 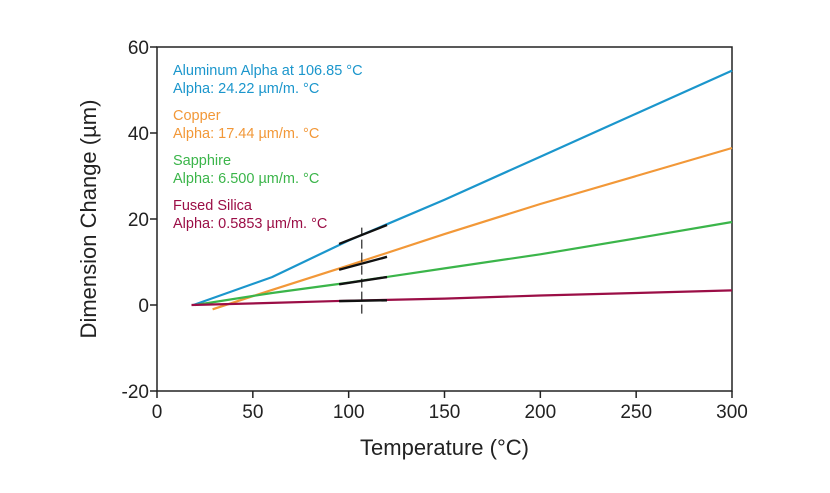 What do you see at coordinates (445, 412) in the screenshot?
I see `x-tick-label: 150` at bounding box center [445, 412].